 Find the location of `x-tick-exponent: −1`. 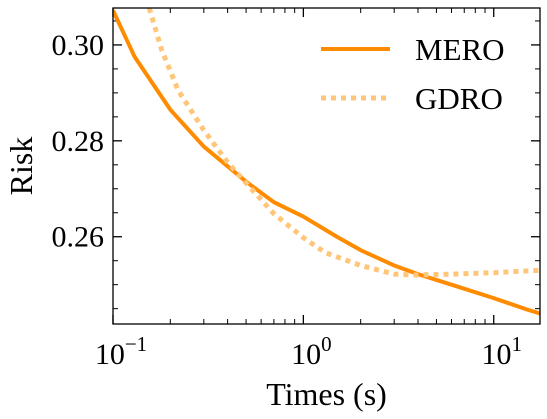

x-tick-exponent: −1 is located at coordinates (136, 344).